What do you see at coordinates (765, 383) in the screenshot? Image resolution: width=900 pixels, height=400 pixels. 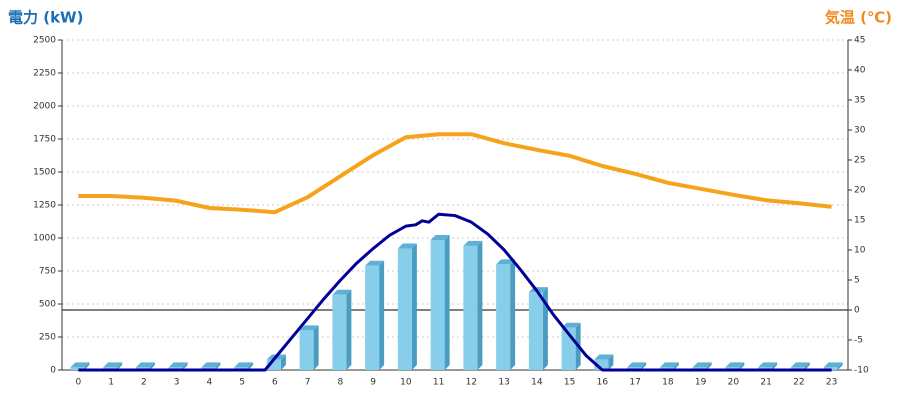 I see `x-tick-label: 21` at bounding box center [765, 383].